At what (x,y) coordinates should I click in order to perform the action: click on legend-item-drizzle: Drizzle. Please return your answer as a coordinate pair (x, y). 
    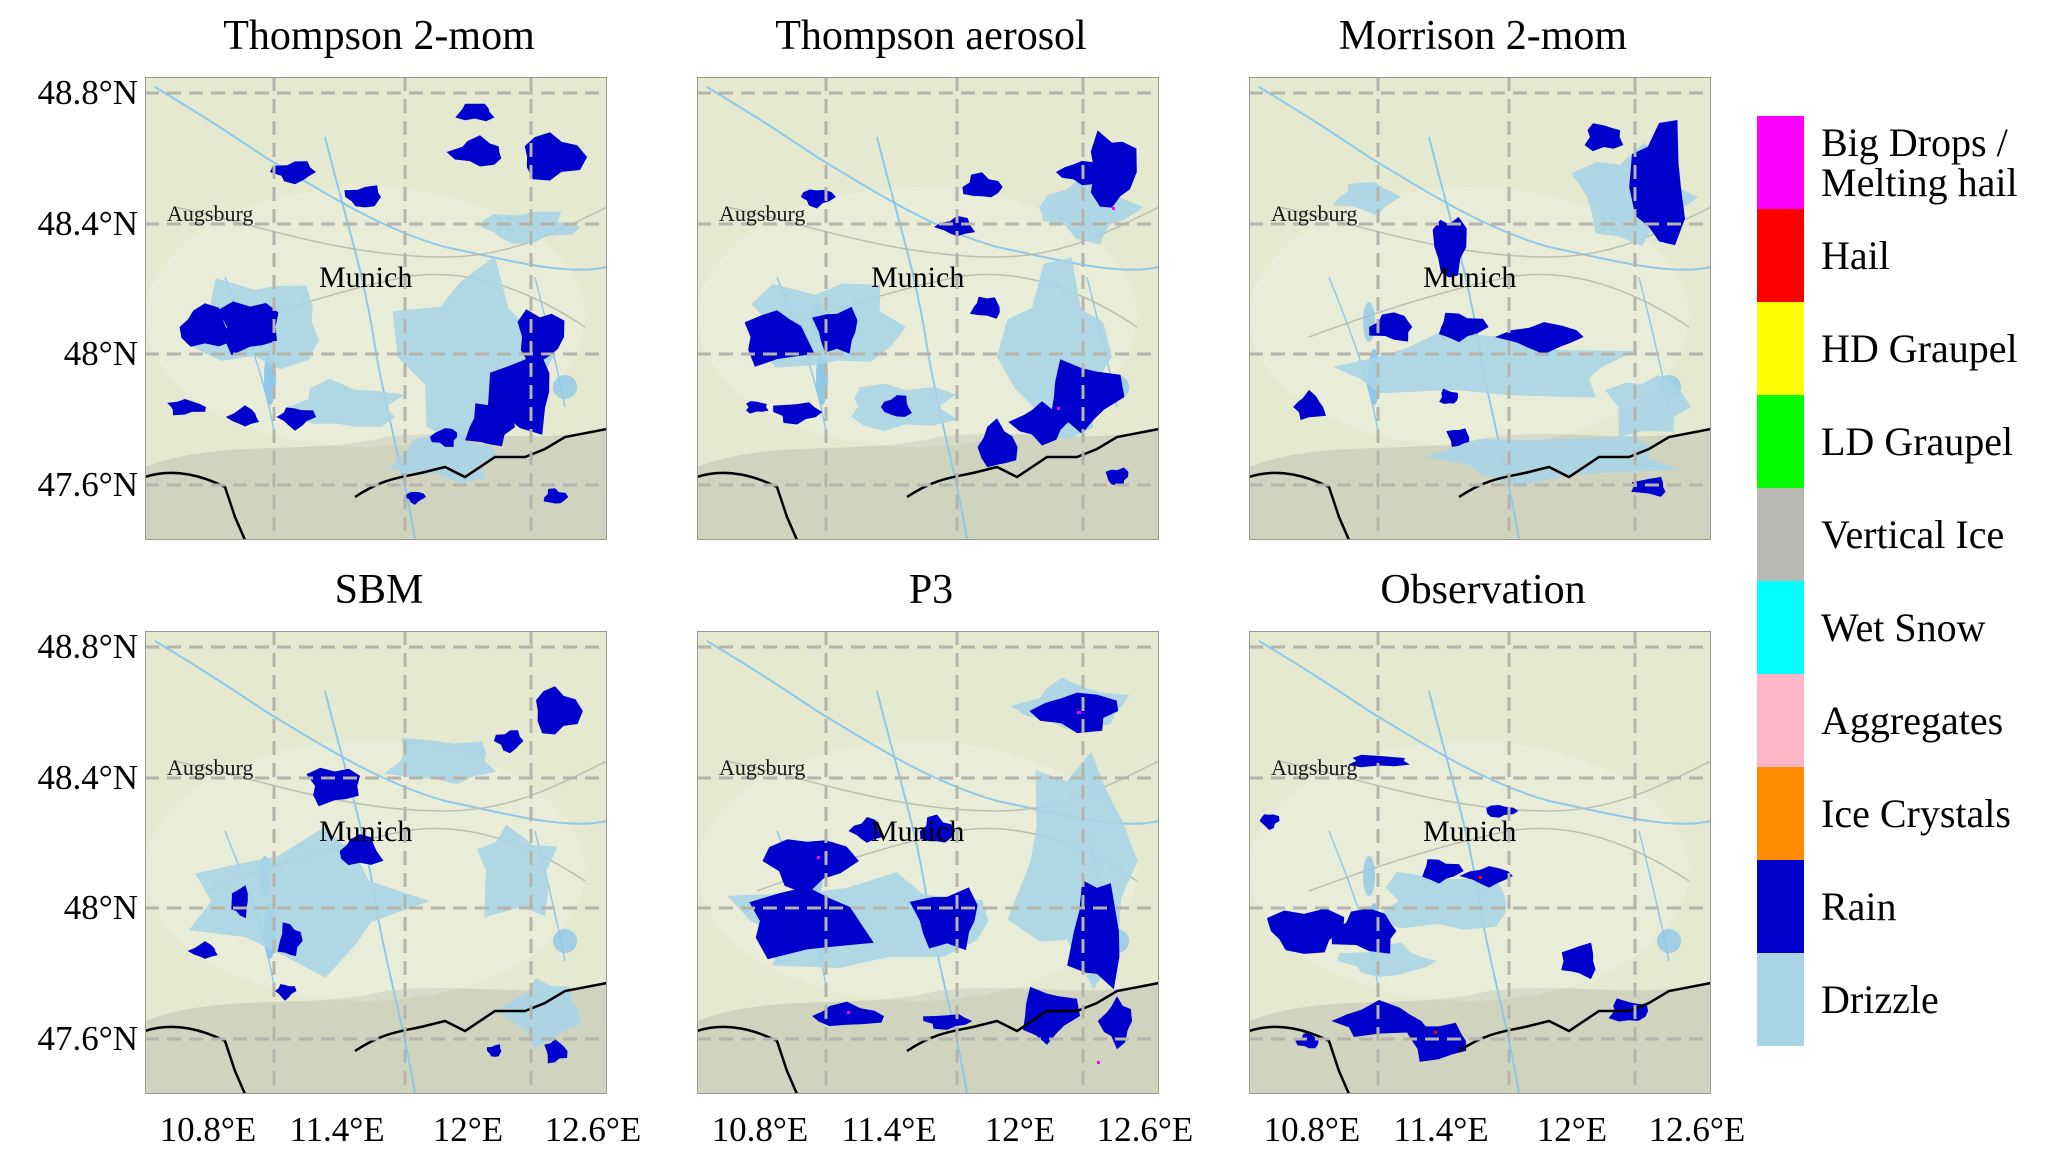
    Looking at the image, I should click on (1910, 999).